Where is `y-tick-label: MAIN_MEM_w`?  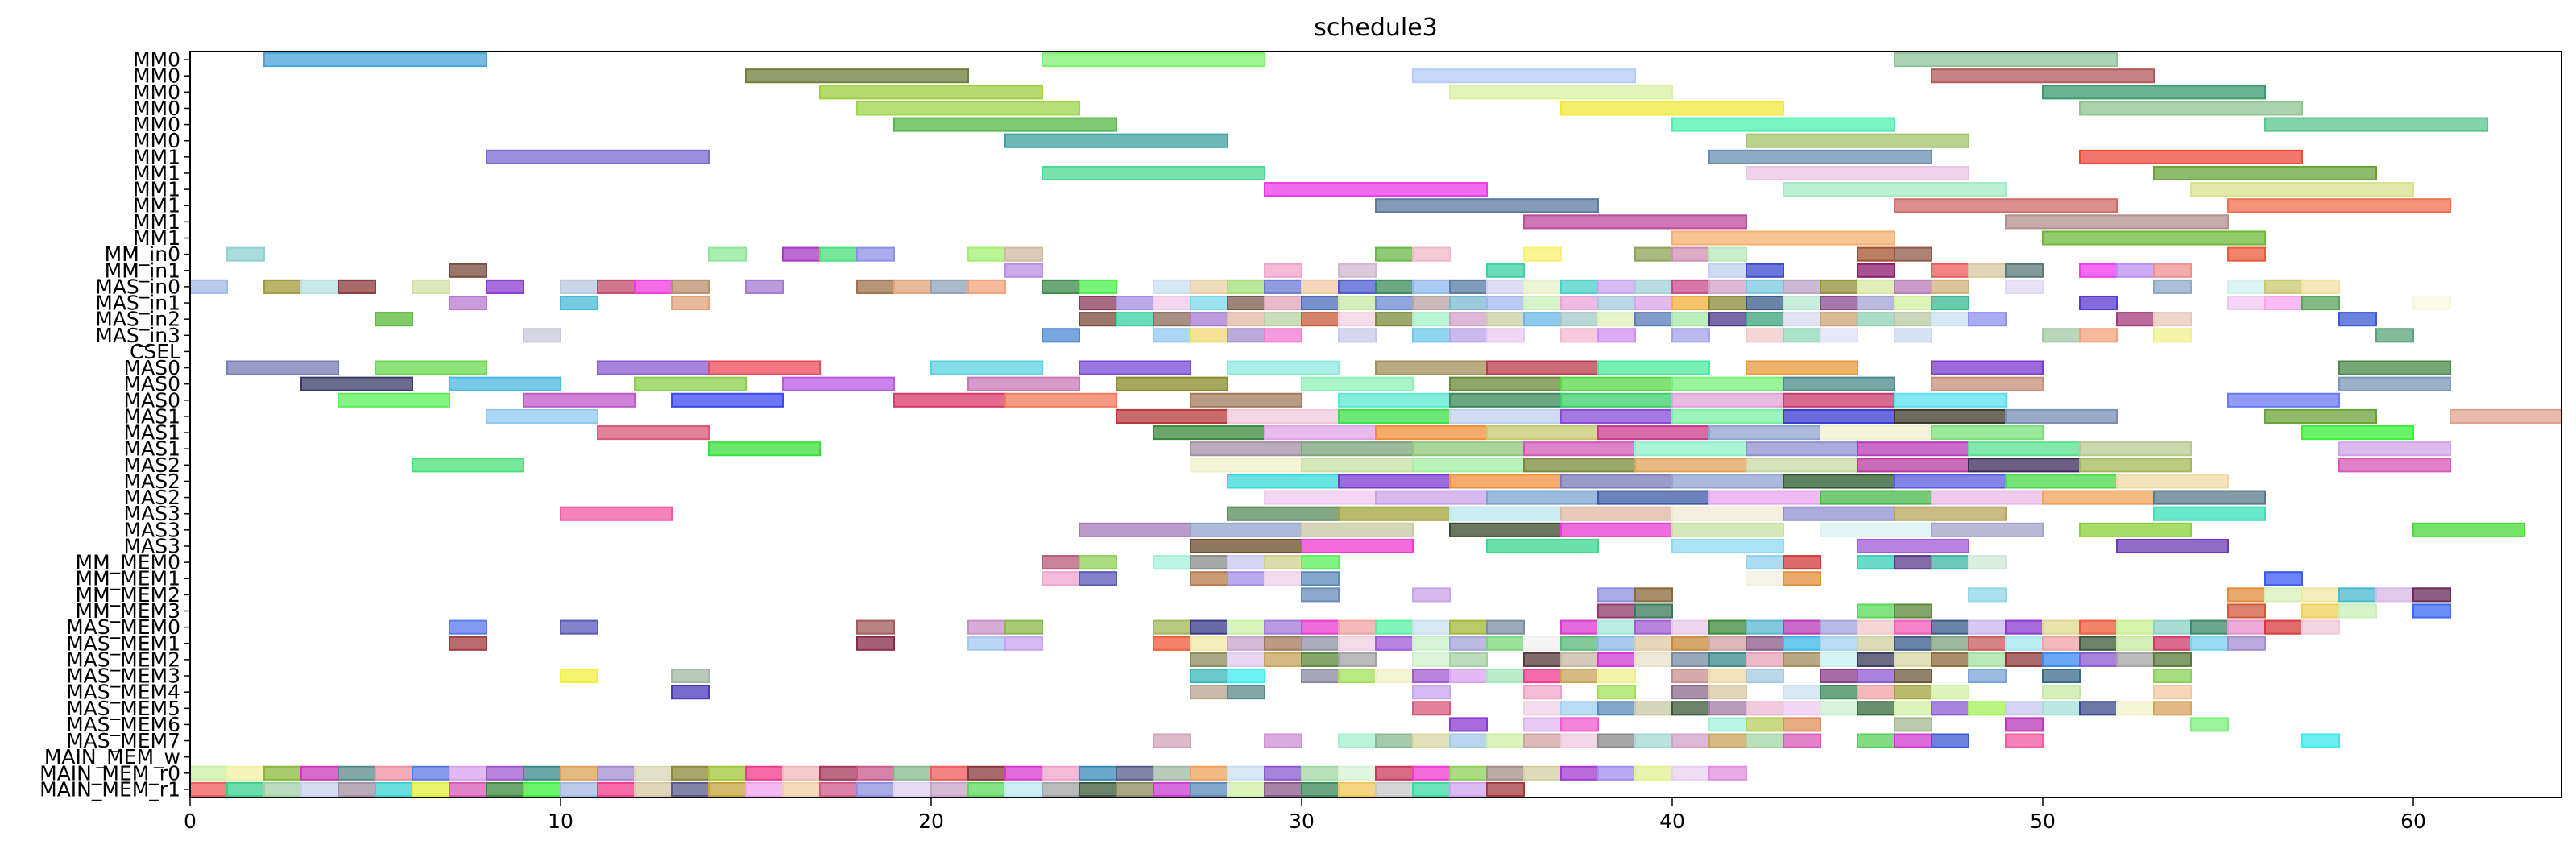 y-tick-label: MAIN_MEM_w is located at coordinates (112, 756).